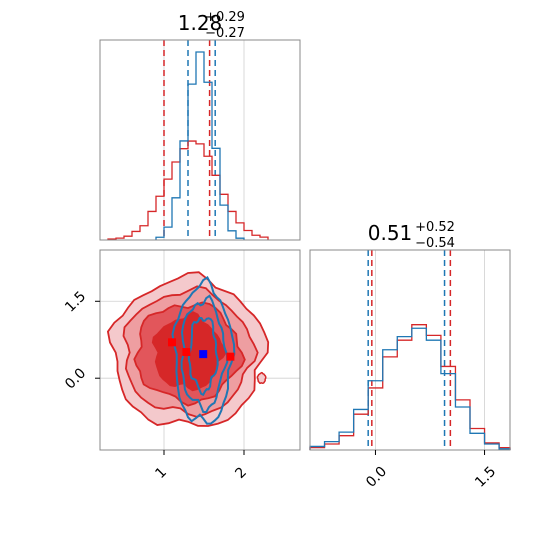 The width and height of the screenshot is (550, 550). Describe the element at coordinates (390, 233) in the screenshot. I see `param2-title: 0.51` at that location.